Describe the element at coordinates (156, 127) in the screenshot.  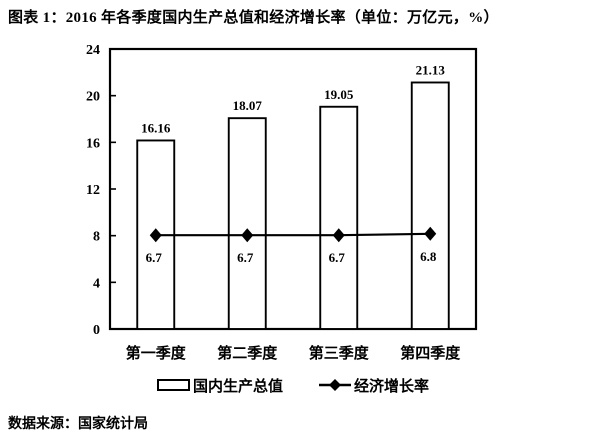
I see `bar-value-label: 16.16` at that location.